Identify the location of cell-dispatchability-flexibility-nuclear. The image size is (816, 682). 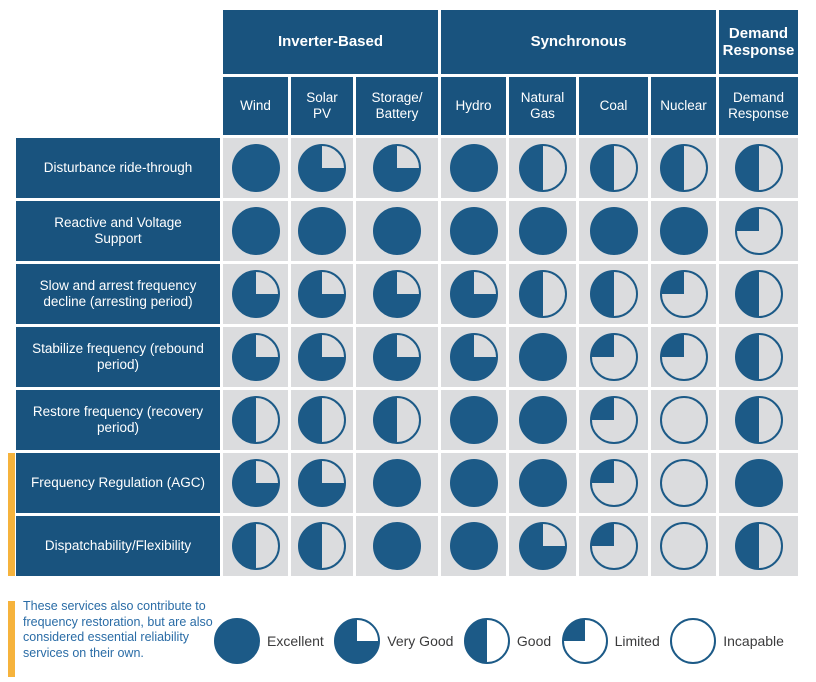
(683, 546).